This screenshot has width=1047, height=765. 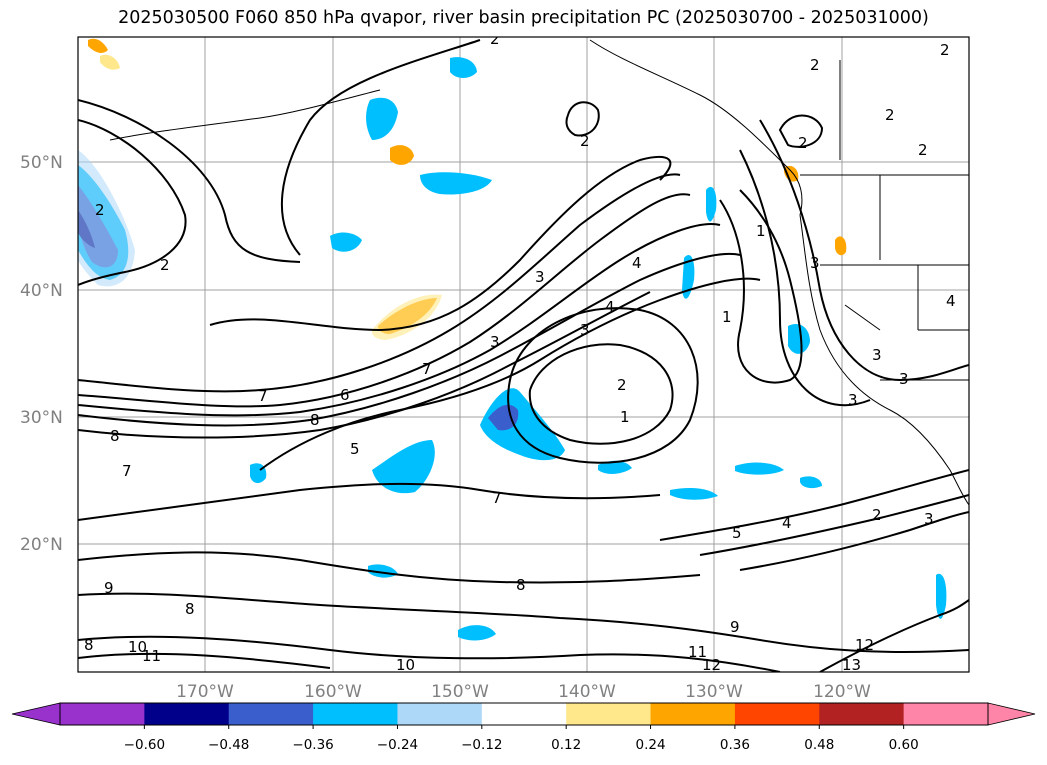 What do you see at coordinates (711, 665) in the screenshot?
I see `clabel: 12` at bounding box center [711, 665].